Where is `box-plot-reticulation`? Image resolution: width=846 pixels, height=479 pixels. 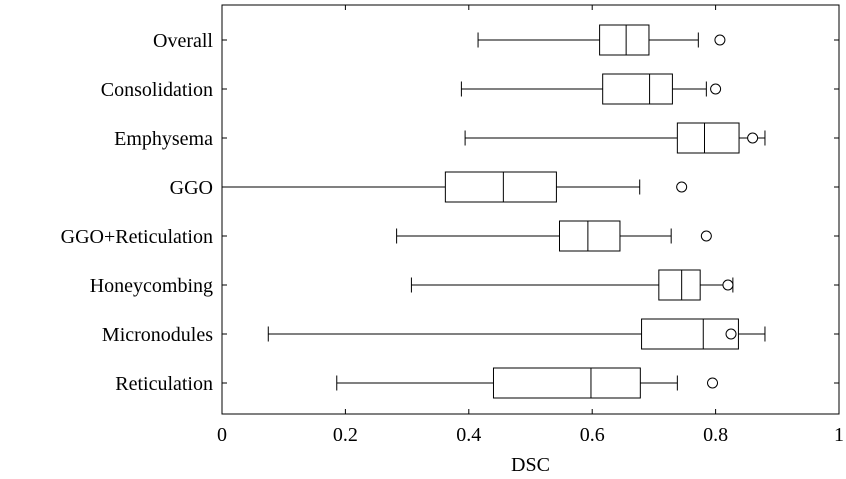
box-plot-reticulation is located at coordinates (527, 383).